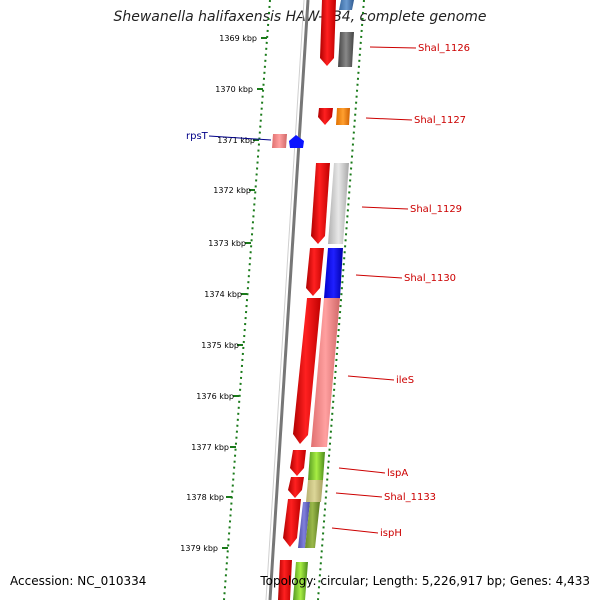 This screenshot has width=600, height=600. I want to click on leader-lines, so click(374, 290).